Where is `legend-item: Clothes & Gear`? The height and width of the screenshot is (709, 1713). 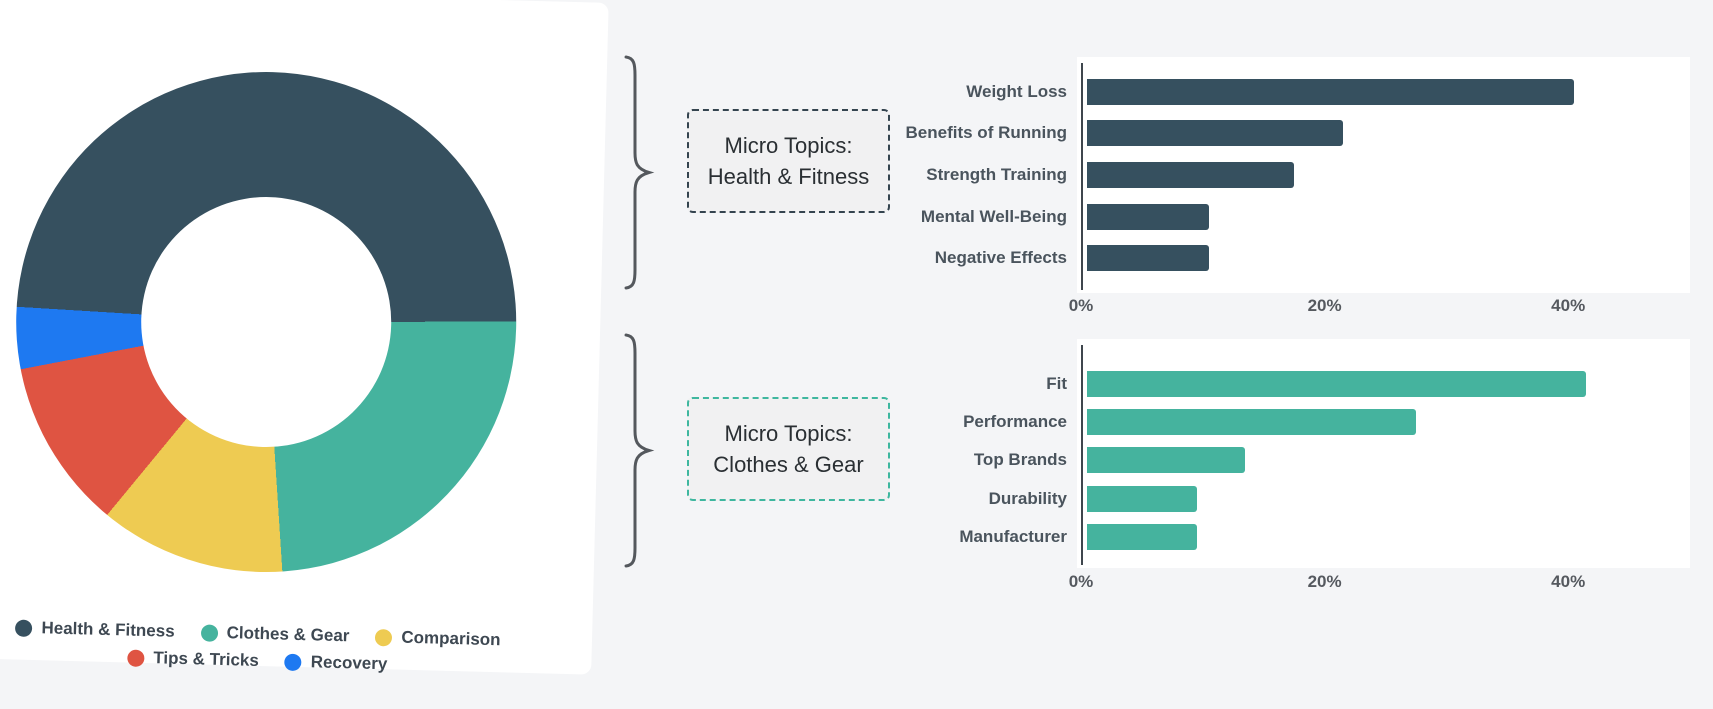 legend-item: Clothes & Gear is located at coordinates (275, 634).